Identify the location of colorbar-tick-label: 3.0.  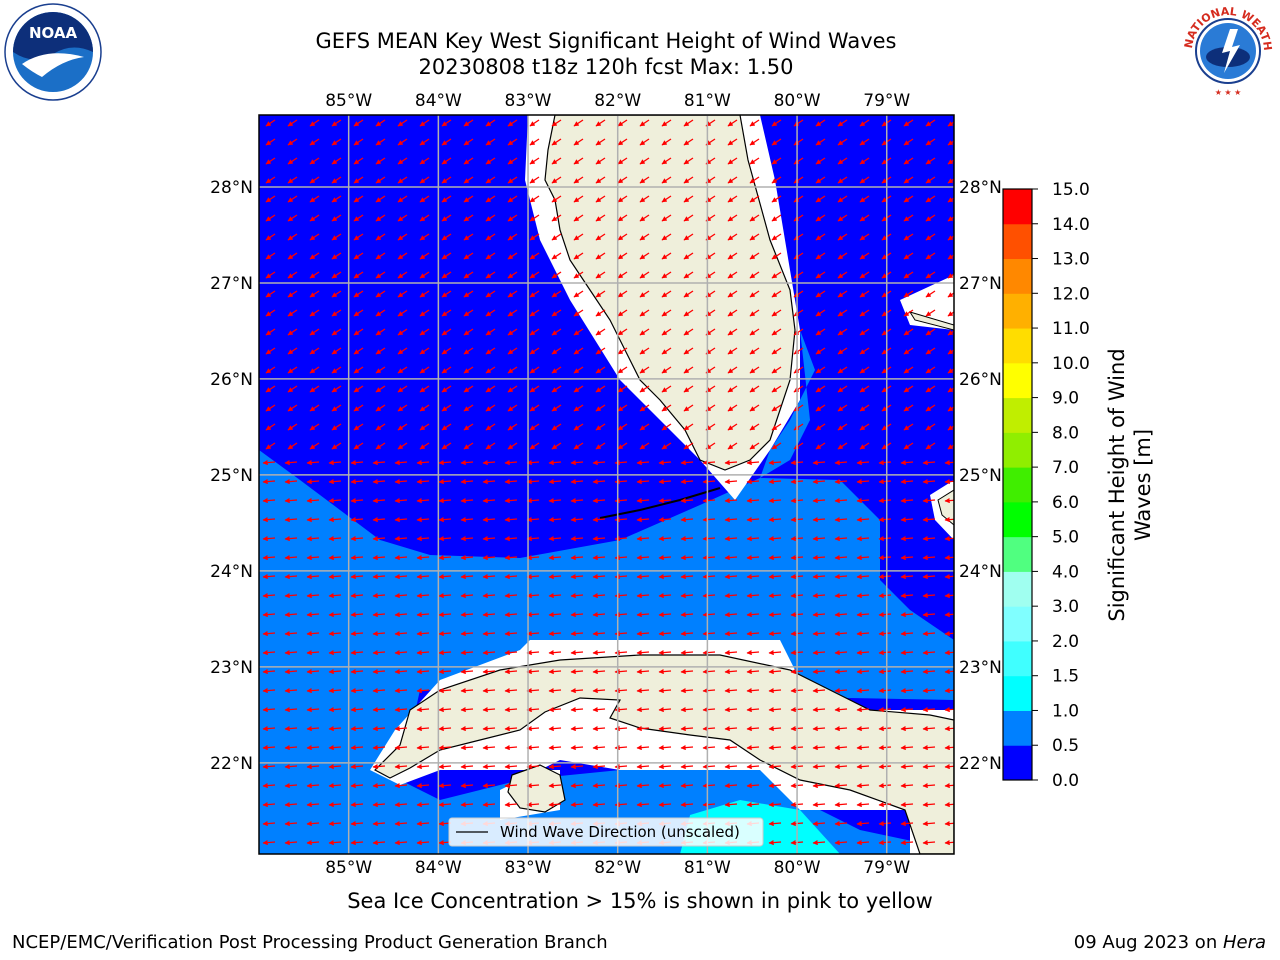
(1065, 607).